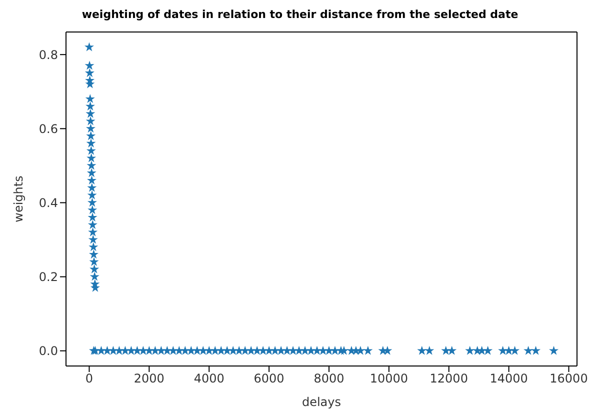 The height and width of the screenshot is (419, 600). Describe the element at coordinates (209, 379) in the screenshot. I see `x-tick-label: 4000` at that location.